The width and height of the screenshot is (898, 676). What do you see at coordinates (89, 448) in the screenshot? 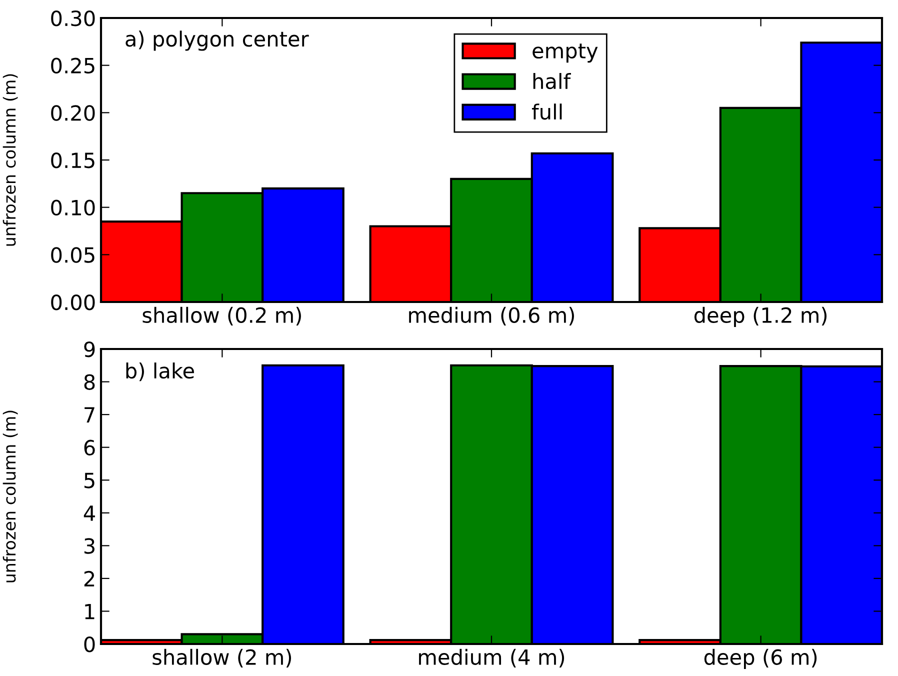
I see `y-tick-label: 6` at bounding box center [89, 448].